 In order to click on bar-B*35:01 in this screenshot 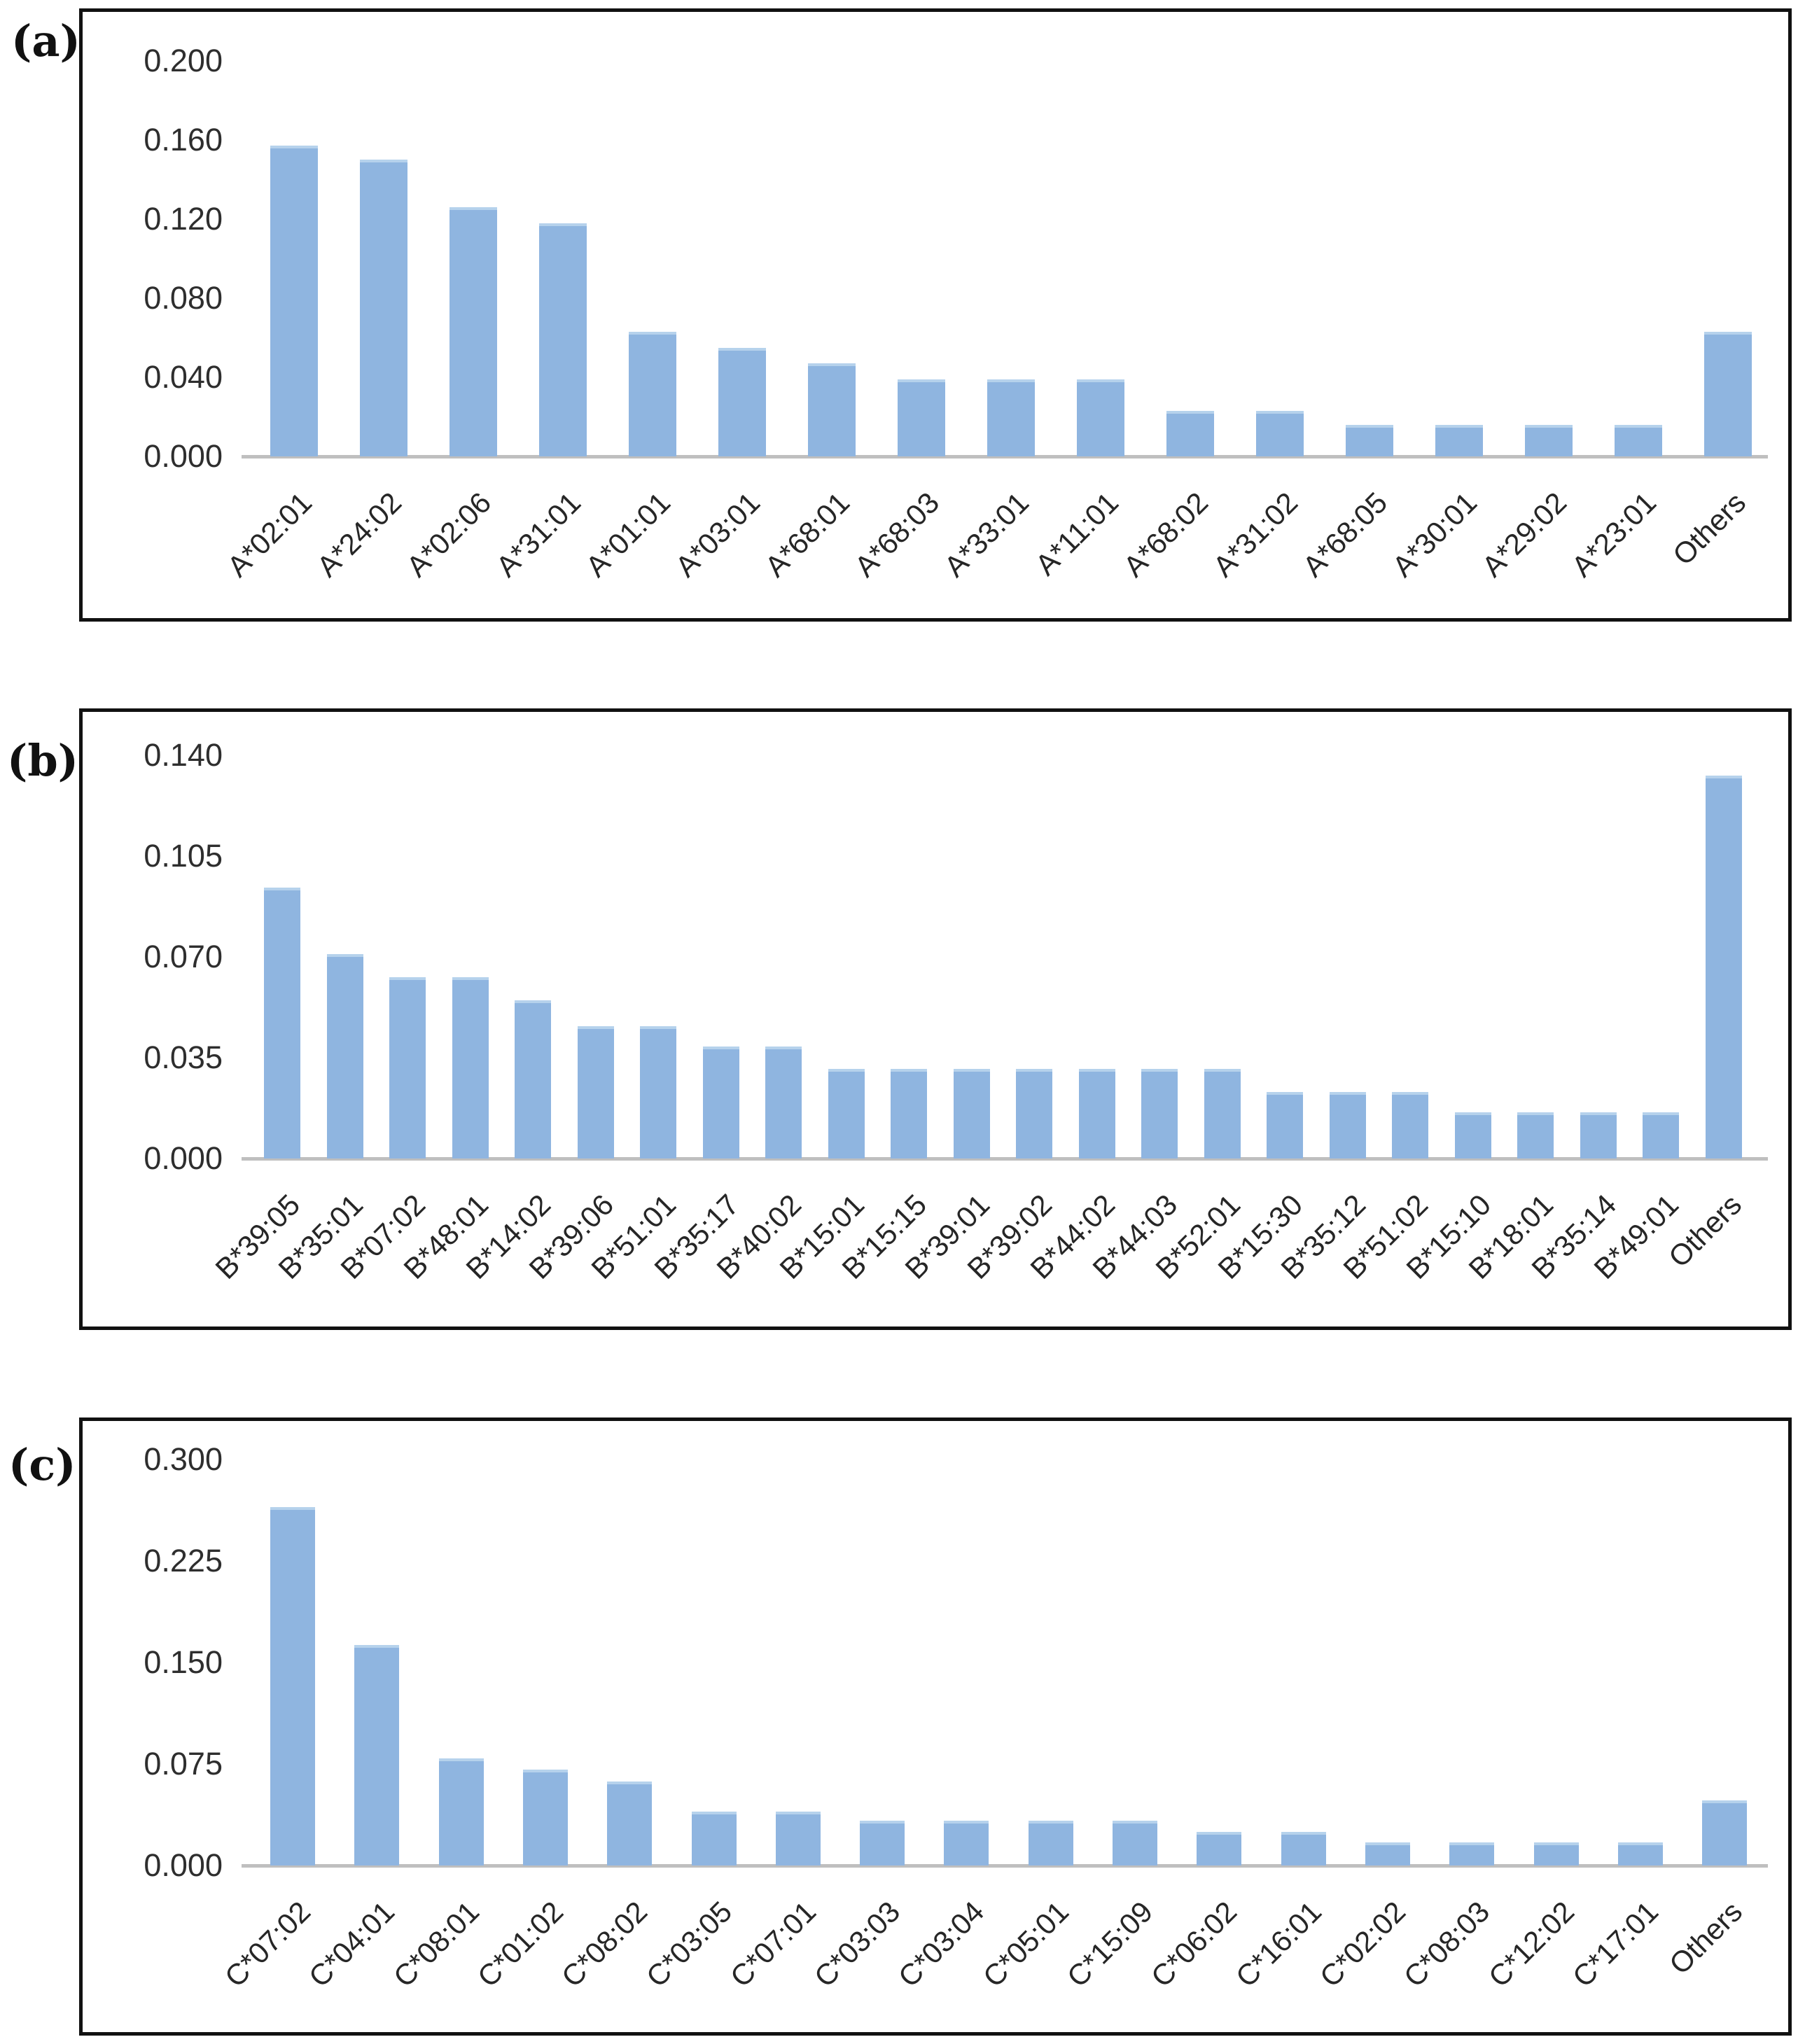, I will do `click(345, 1056)`.